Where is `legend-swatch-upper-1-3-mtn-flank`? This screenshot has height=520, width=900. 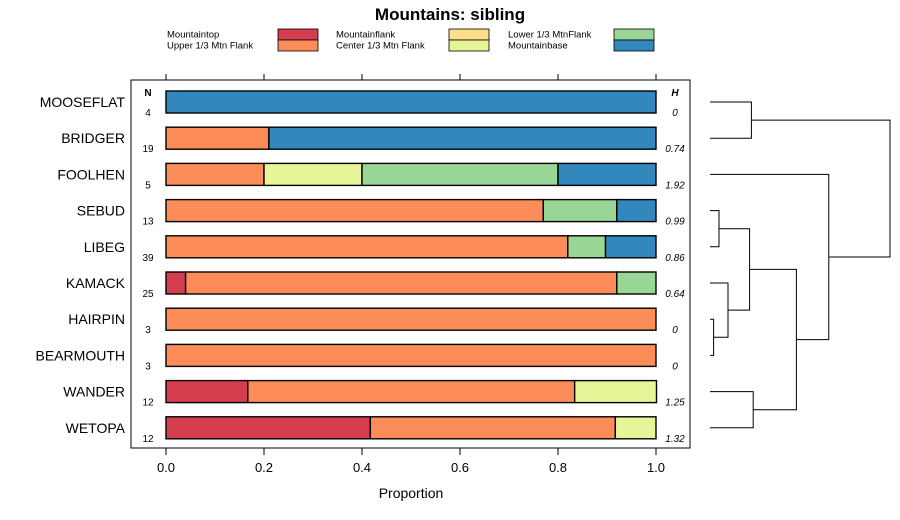
legend-swatch-upper-1-3-mtn-flank is located at coordinates (298, 45).